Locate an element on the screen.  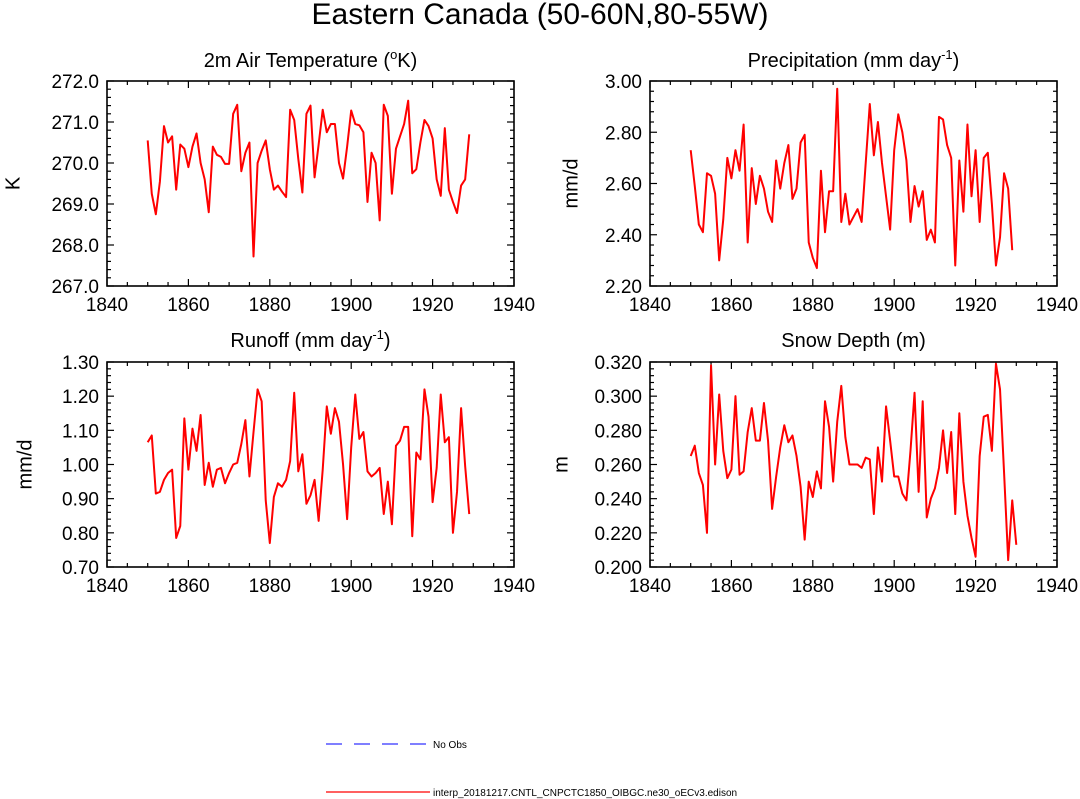
y-tick-label: 2.60 is located at coordinates (623, 185).